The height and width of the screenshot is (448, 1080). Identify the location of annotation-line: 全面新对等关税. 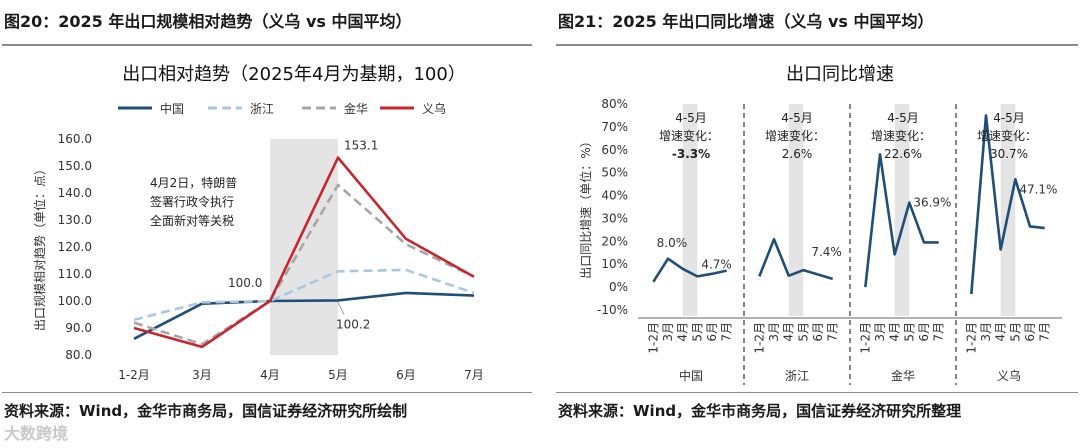
(192, 220).